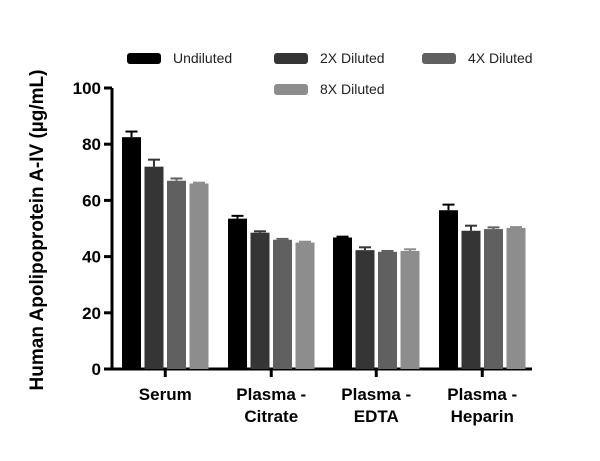 This screenshot has width=600, height=461. What do you see at coordinates (202, 58) in the screenshot?
I see `legend-label: Undiluted` at bounding box center [202, 58].